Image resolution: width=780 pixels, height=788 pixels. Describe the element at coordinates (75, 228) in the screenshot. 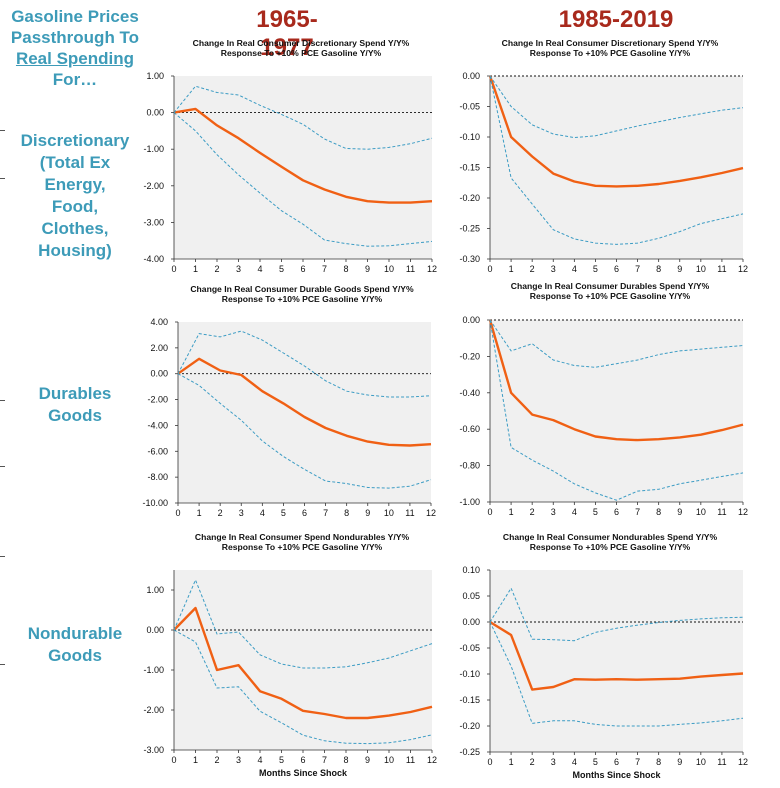

I see `row-label-line: Clothes,` at that location.